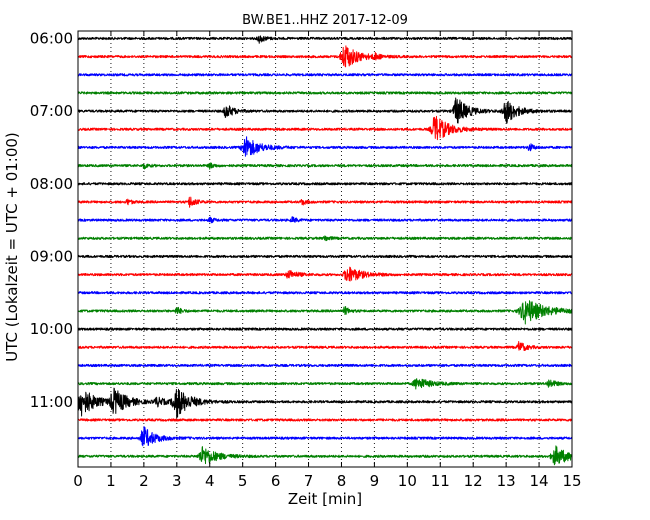  I want to click on chart-title: BW.BE1..HHZ 2017-12-09, so click(325, 20).